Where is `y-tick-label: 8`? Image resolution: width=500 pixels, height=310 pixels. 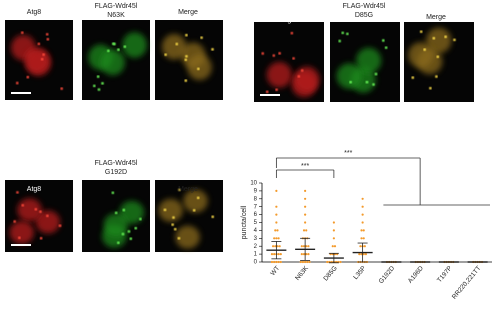
y-tick-label: 8 is located at coordinates (256, 199).